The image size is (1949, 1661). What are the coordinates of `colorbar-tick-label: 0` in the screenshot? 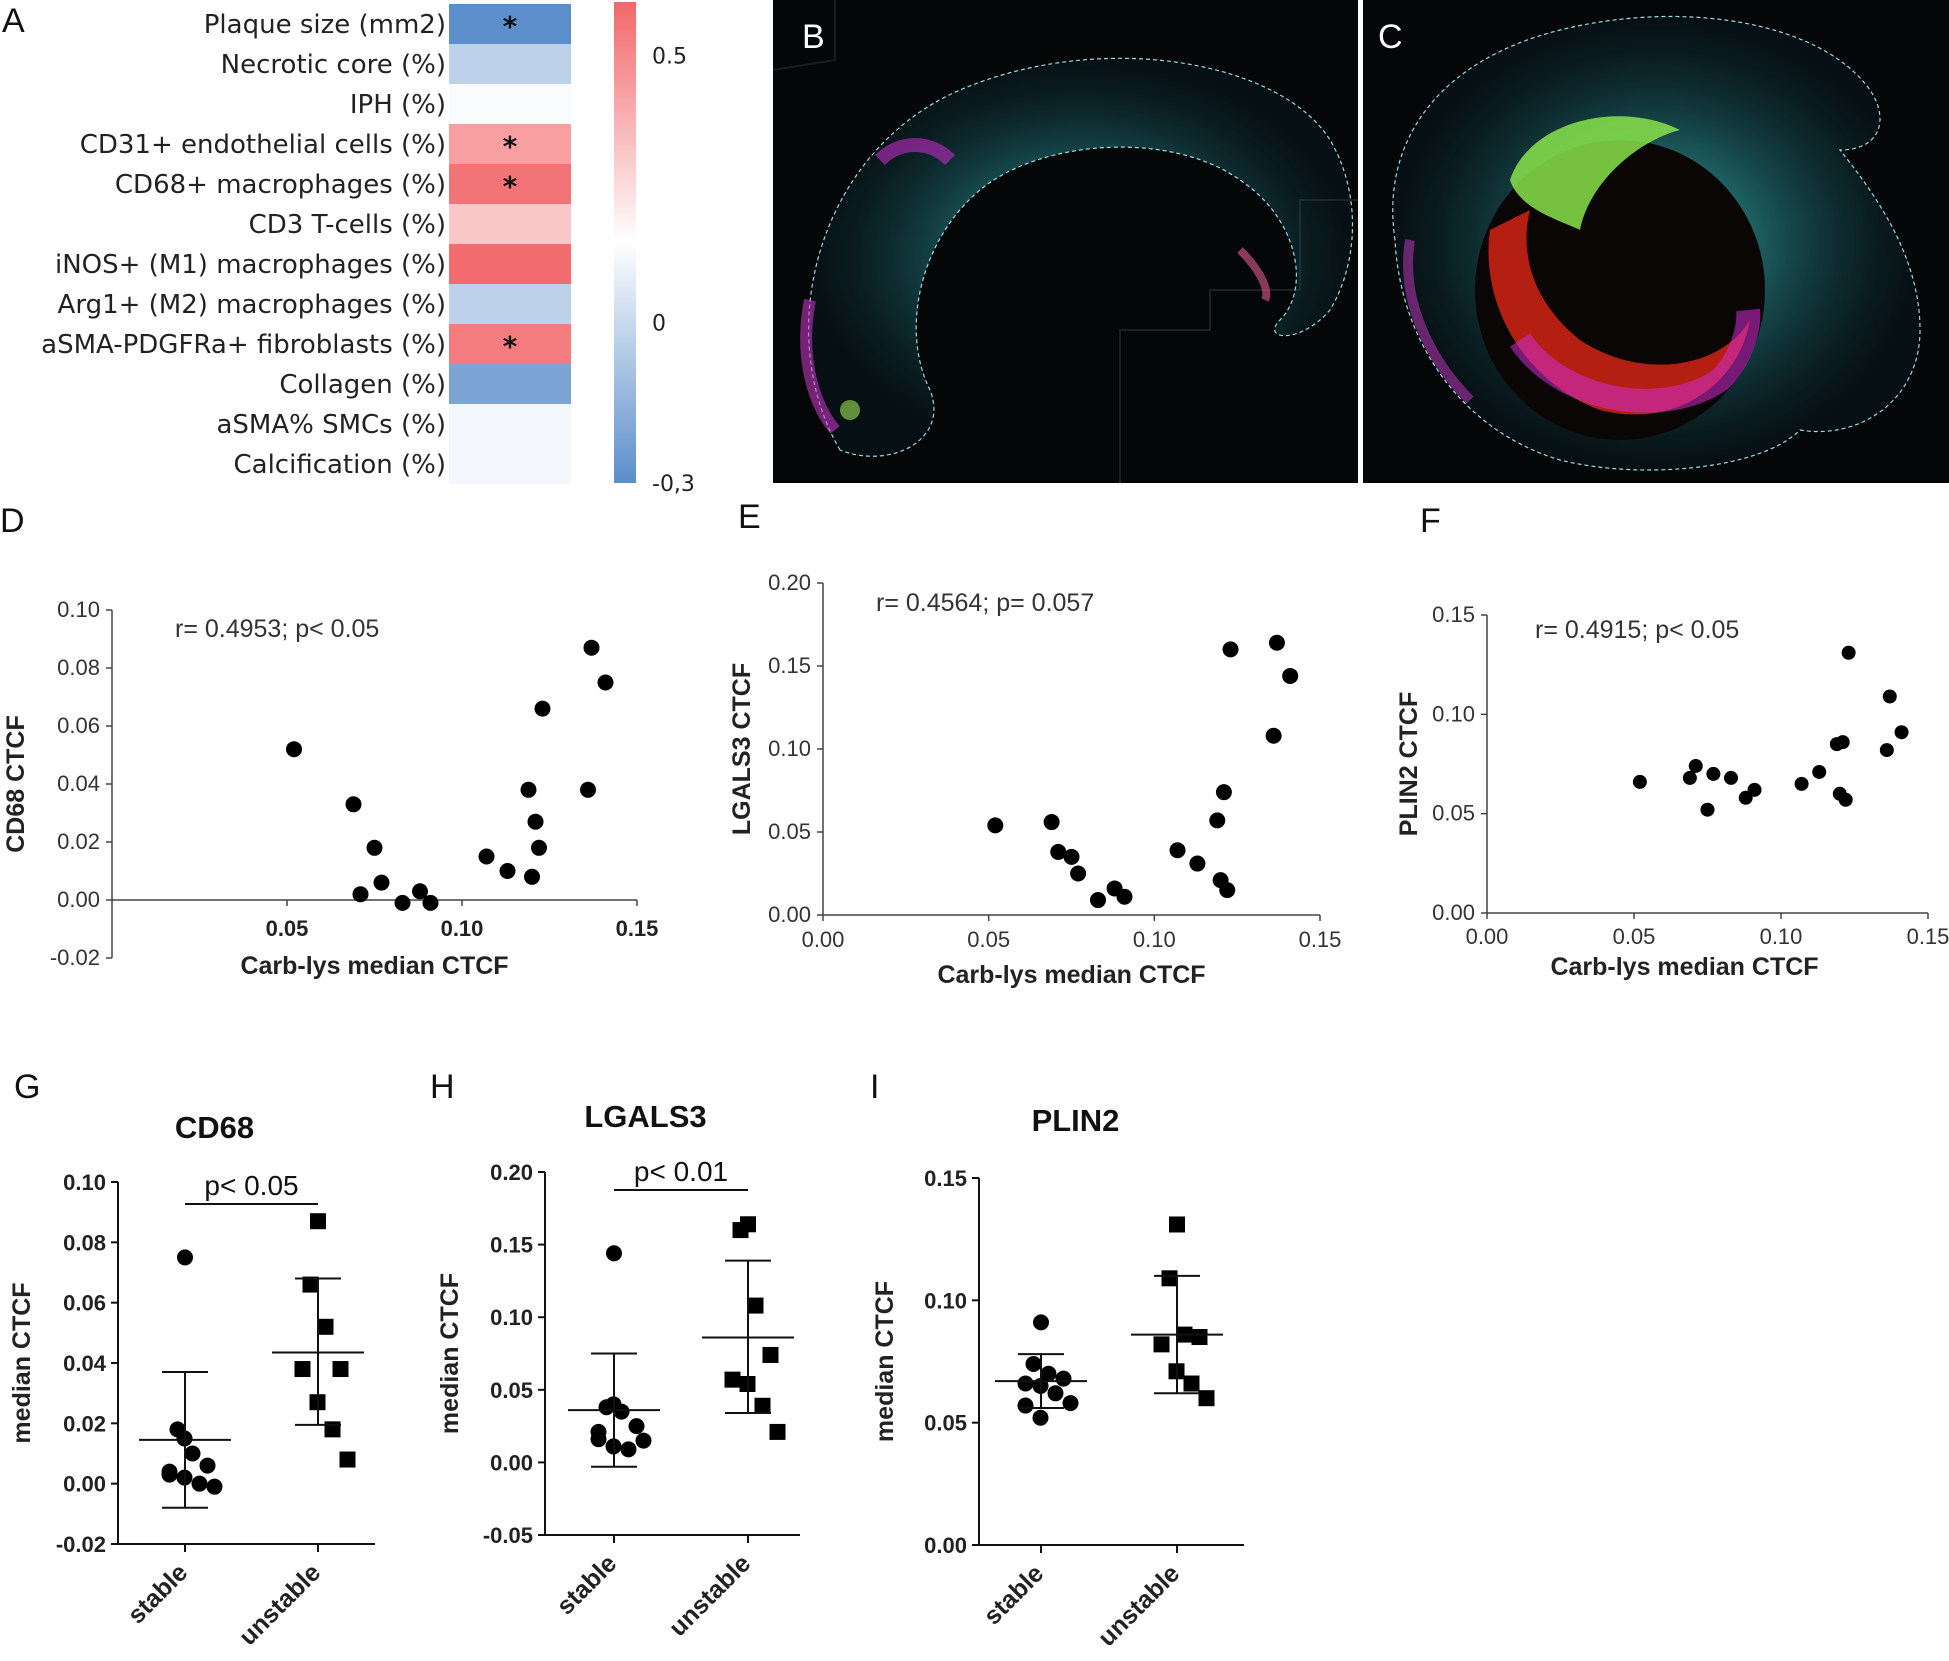 It's located at (659, 324).